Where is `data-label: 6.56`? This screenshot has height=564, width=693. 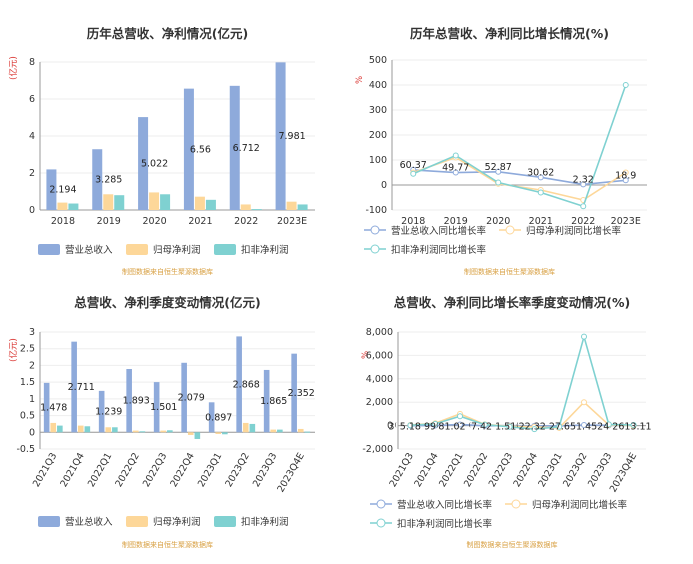 data-label: 6.56 is located at coordinates (200, 149).